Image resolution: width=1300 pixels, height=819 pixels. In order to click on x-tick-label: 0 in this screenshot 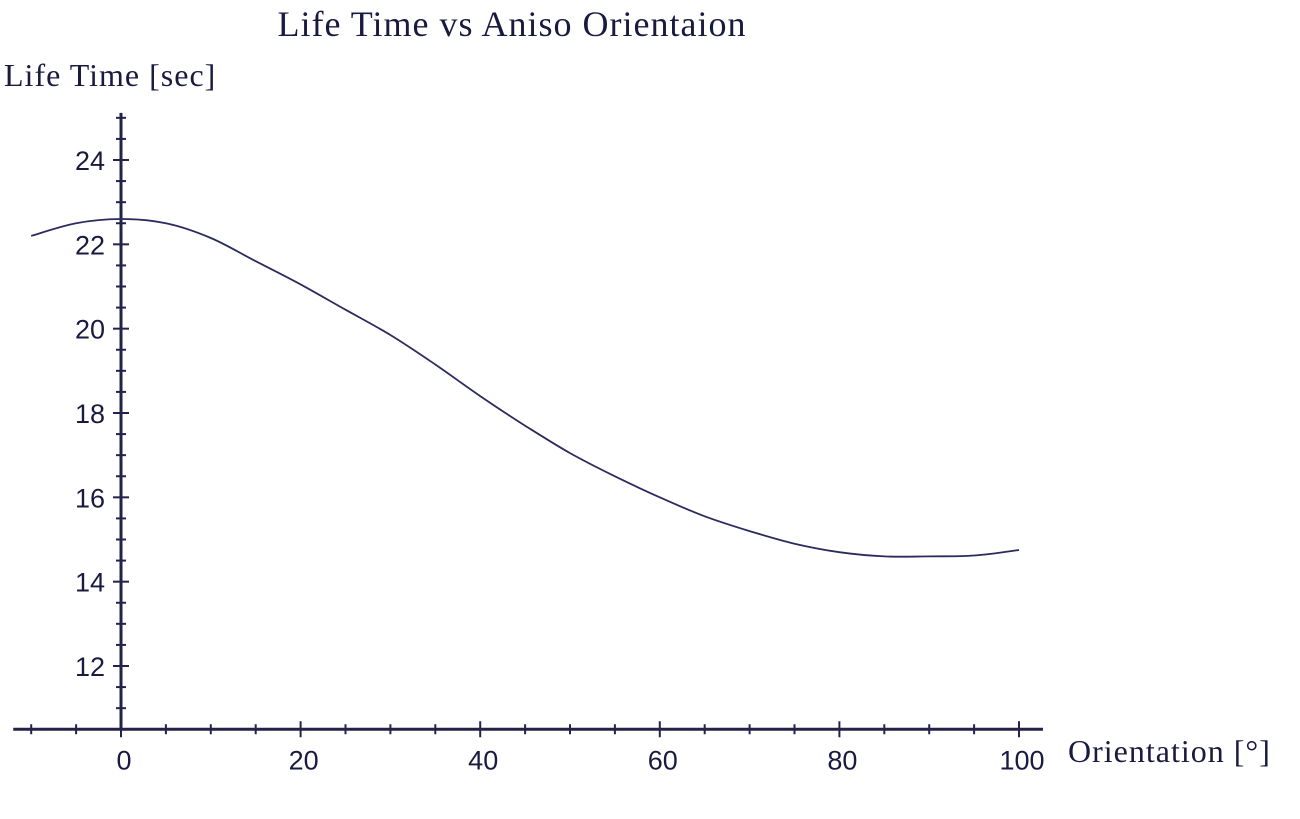, I will do `click(123, 760)`.